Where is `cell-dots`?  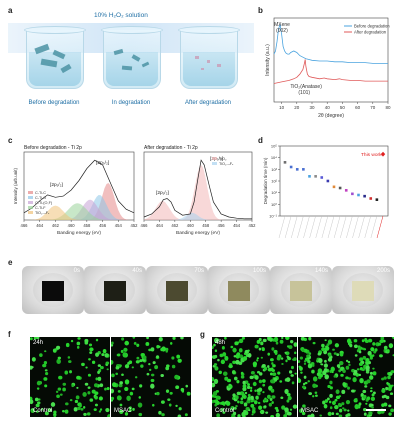
cell-dots is located at coordinates (254, 377).